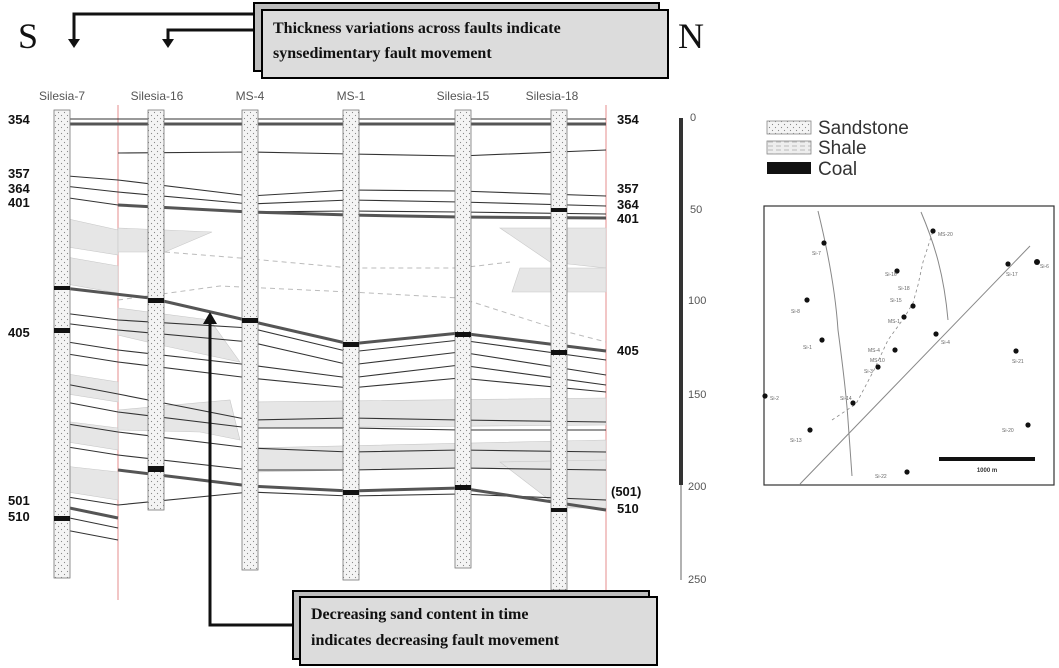 The image size is (1059, 668). I want to click on horizon-right-405: 405, so click(628, 350).